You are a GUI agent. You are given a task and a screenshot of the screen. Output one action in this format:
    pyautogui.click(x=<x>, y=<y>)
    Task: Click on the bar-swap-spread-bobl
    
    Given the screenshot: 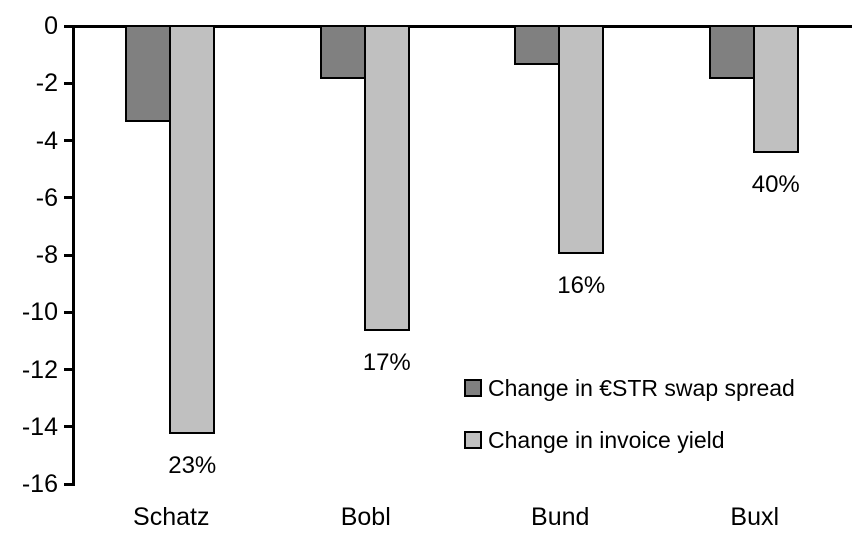 What is the action you would take?
    pyautogui.click(x=342, y=52)
    